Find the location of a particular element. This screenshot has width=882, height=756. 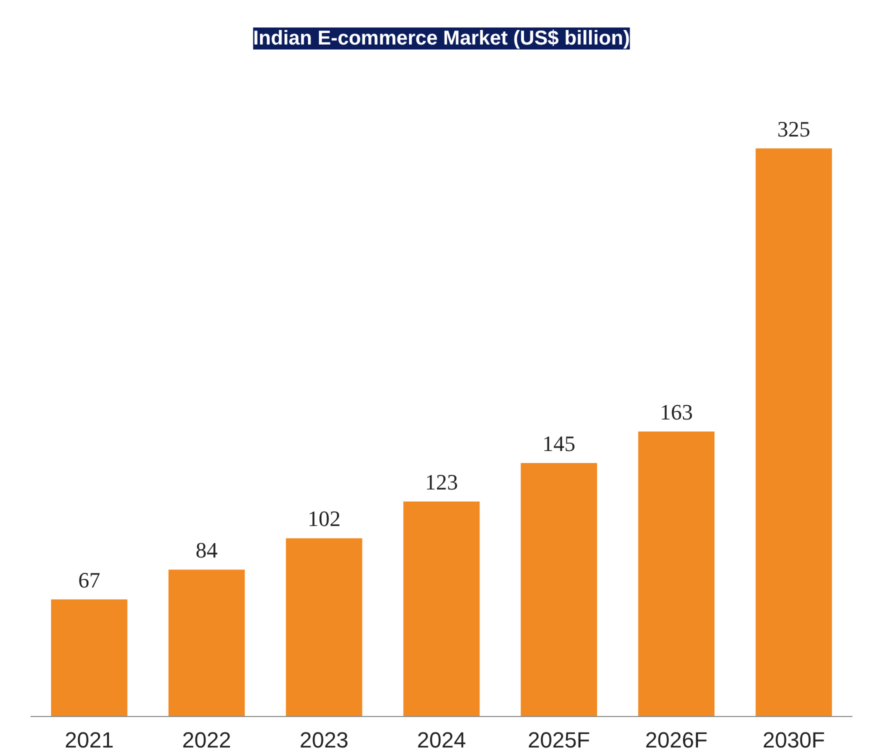

data-label: 163 is located at coordinates (676, 412).